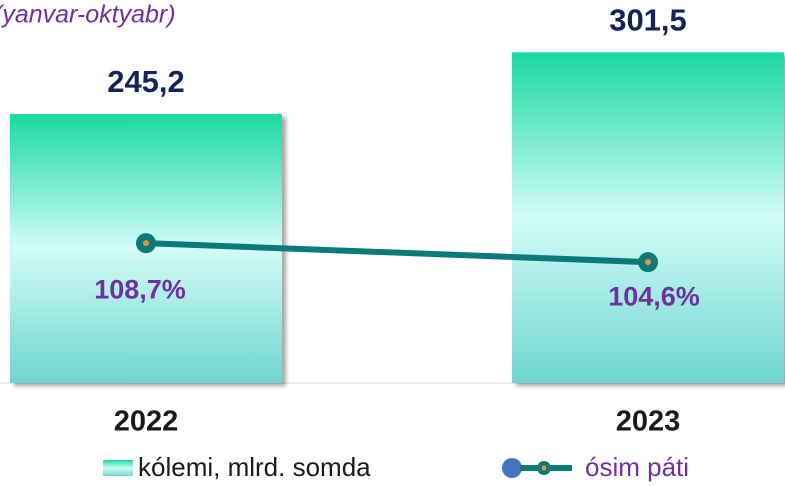 The width and height of the screenshot is (785, 486). I want to click on chart-title: (yanvar-oktyabr), so click(88, 15).